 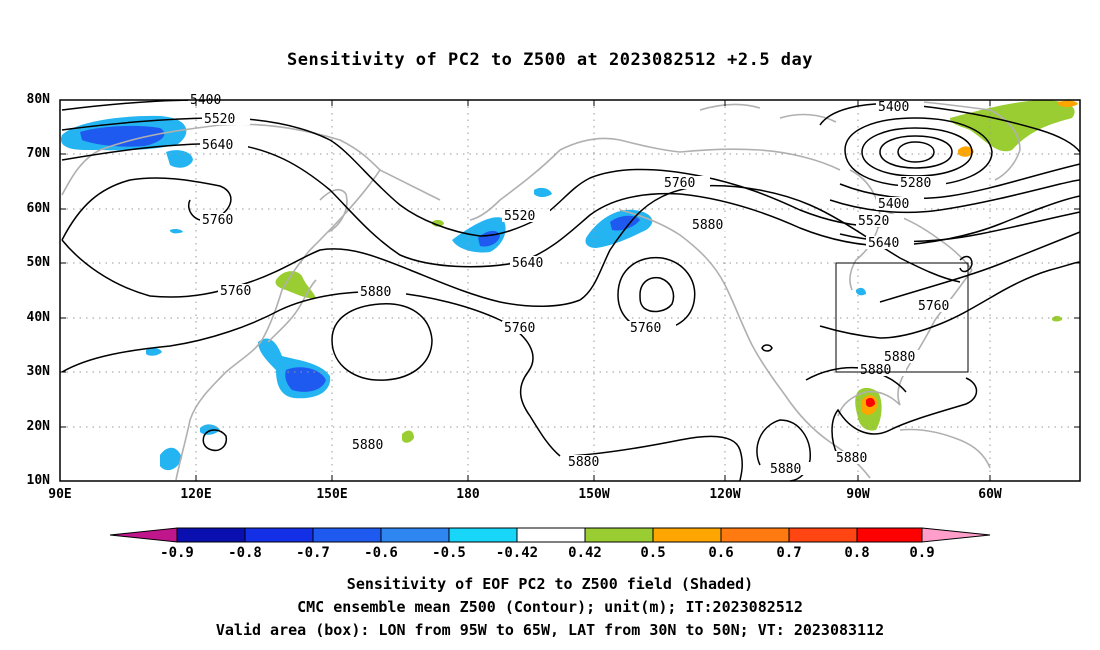 What do you see at coordinates (857, 553) in the screenshot?
I see `colorbar-tick: 0.8` at bounding box center [857, 553].